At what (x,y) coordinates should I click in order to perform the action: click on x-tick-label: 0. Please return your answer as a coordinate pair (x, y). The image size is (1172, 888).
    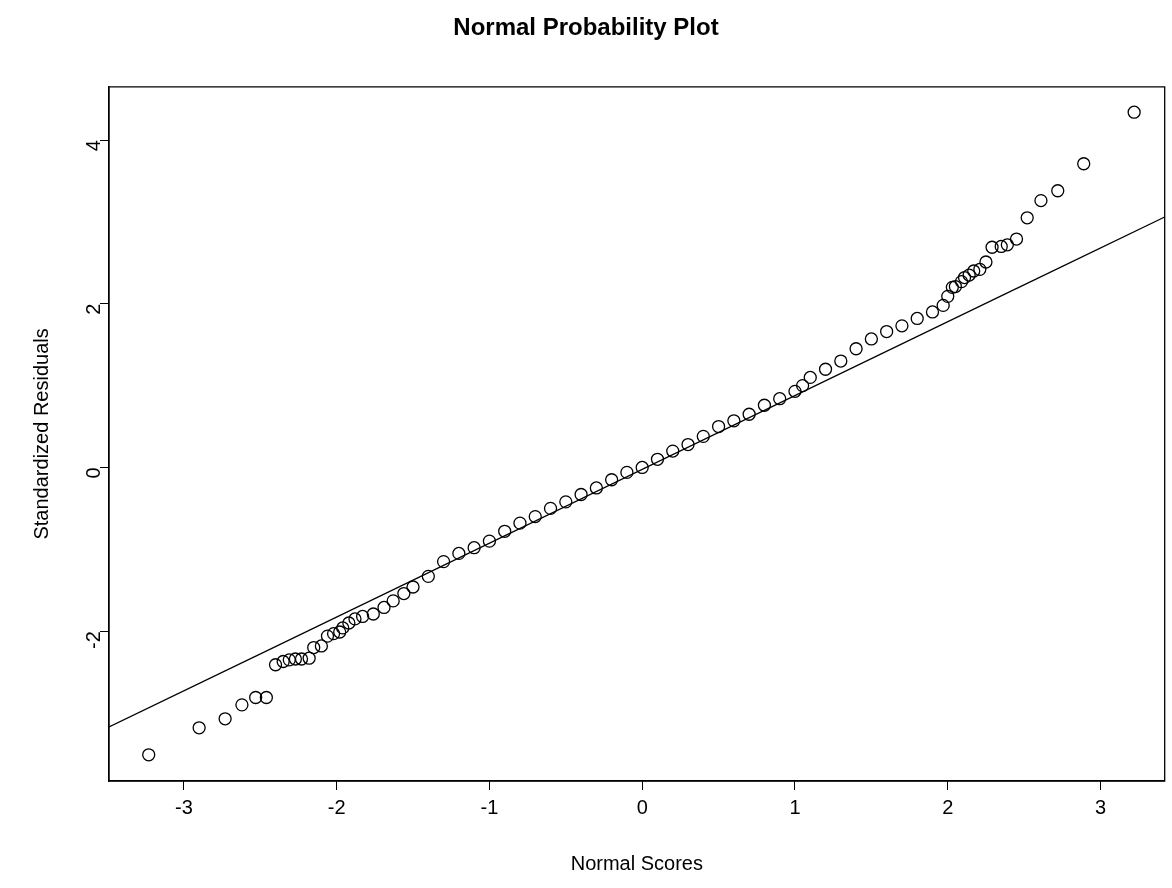
    Looking at the image, I should click on (642, 806).